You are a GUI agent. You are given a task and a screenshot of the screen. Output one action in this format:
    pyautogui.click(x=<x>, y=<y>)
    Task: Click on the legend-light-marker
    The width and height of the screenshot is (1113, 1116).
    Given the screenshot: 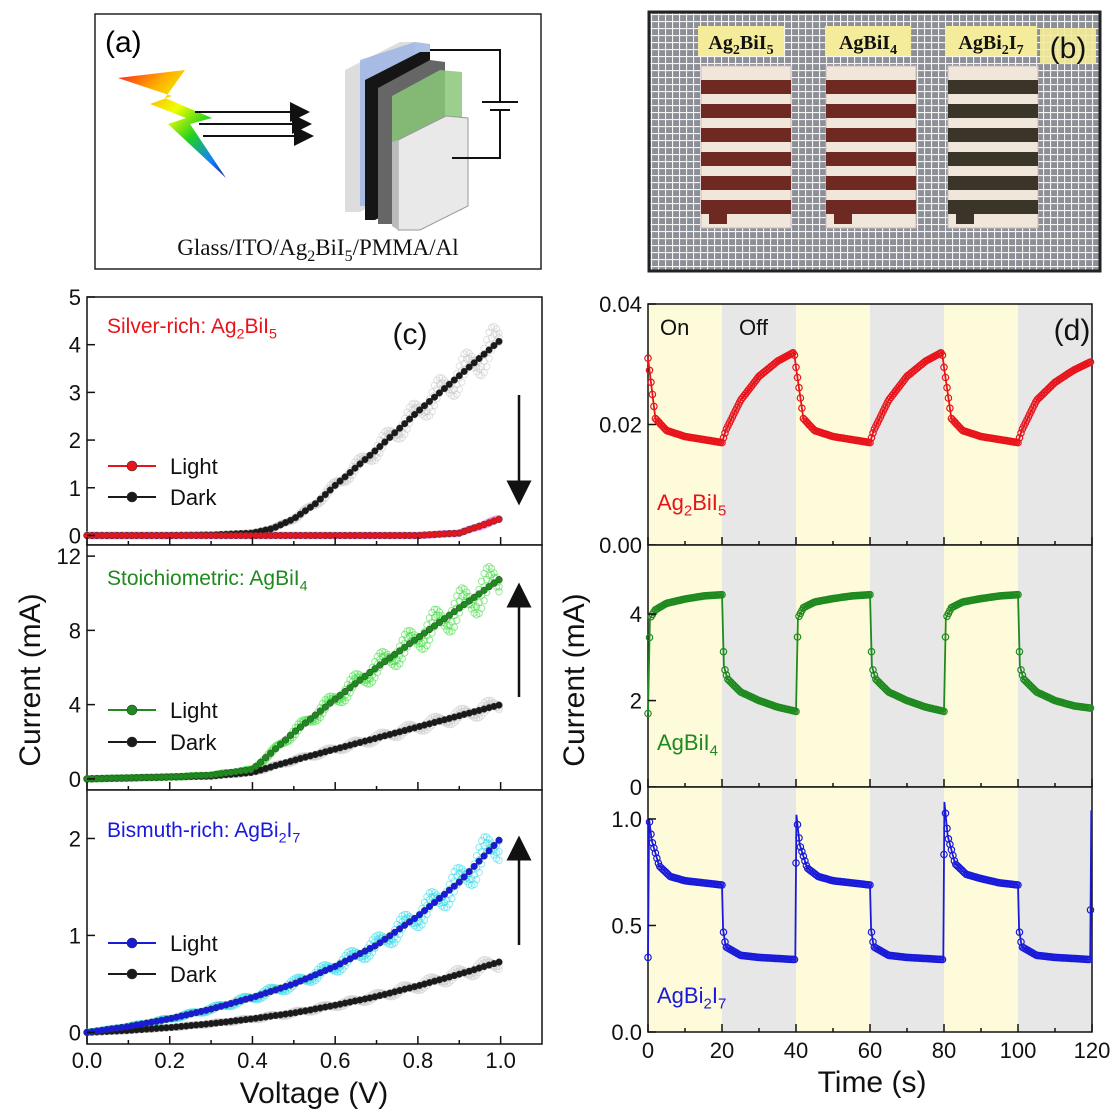 What is the action you would take?
    pyautogui.click(x=132, y=943)
    